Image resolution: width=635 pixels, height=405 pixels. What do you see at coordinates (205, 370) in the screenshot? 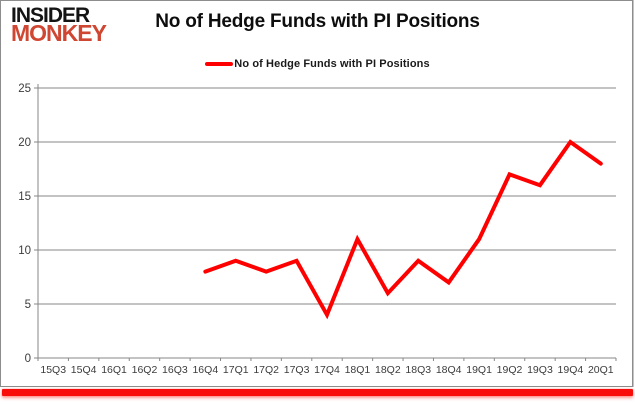
I see `x-tick-label: 16Q4` at bounding box center [205, 370].